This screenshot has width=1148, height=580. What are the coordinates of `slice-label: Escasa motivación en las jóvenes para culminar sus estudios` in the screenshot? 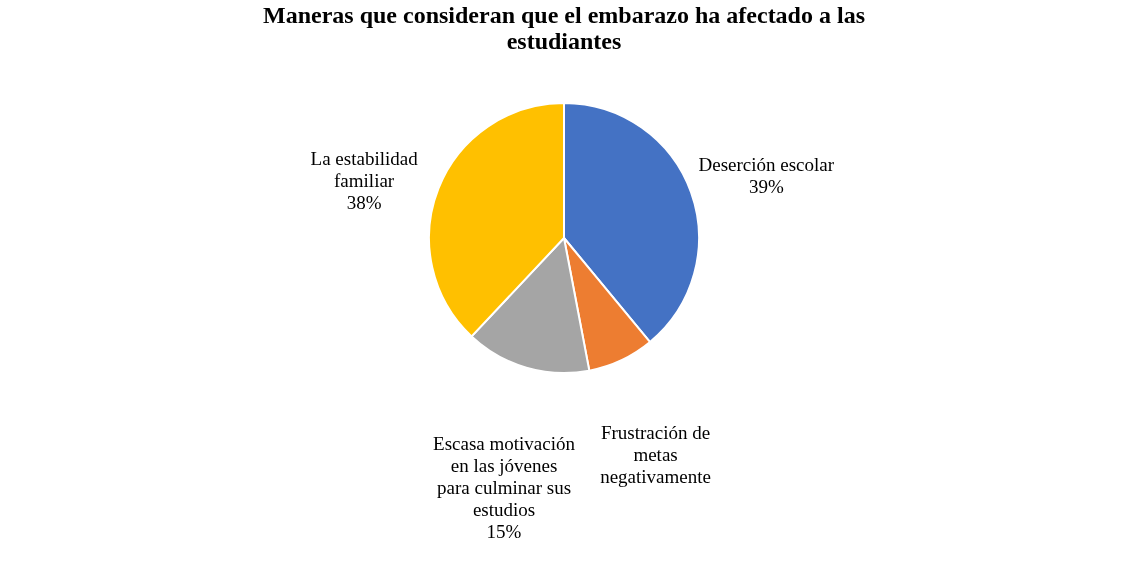 It's located at (504, 477).